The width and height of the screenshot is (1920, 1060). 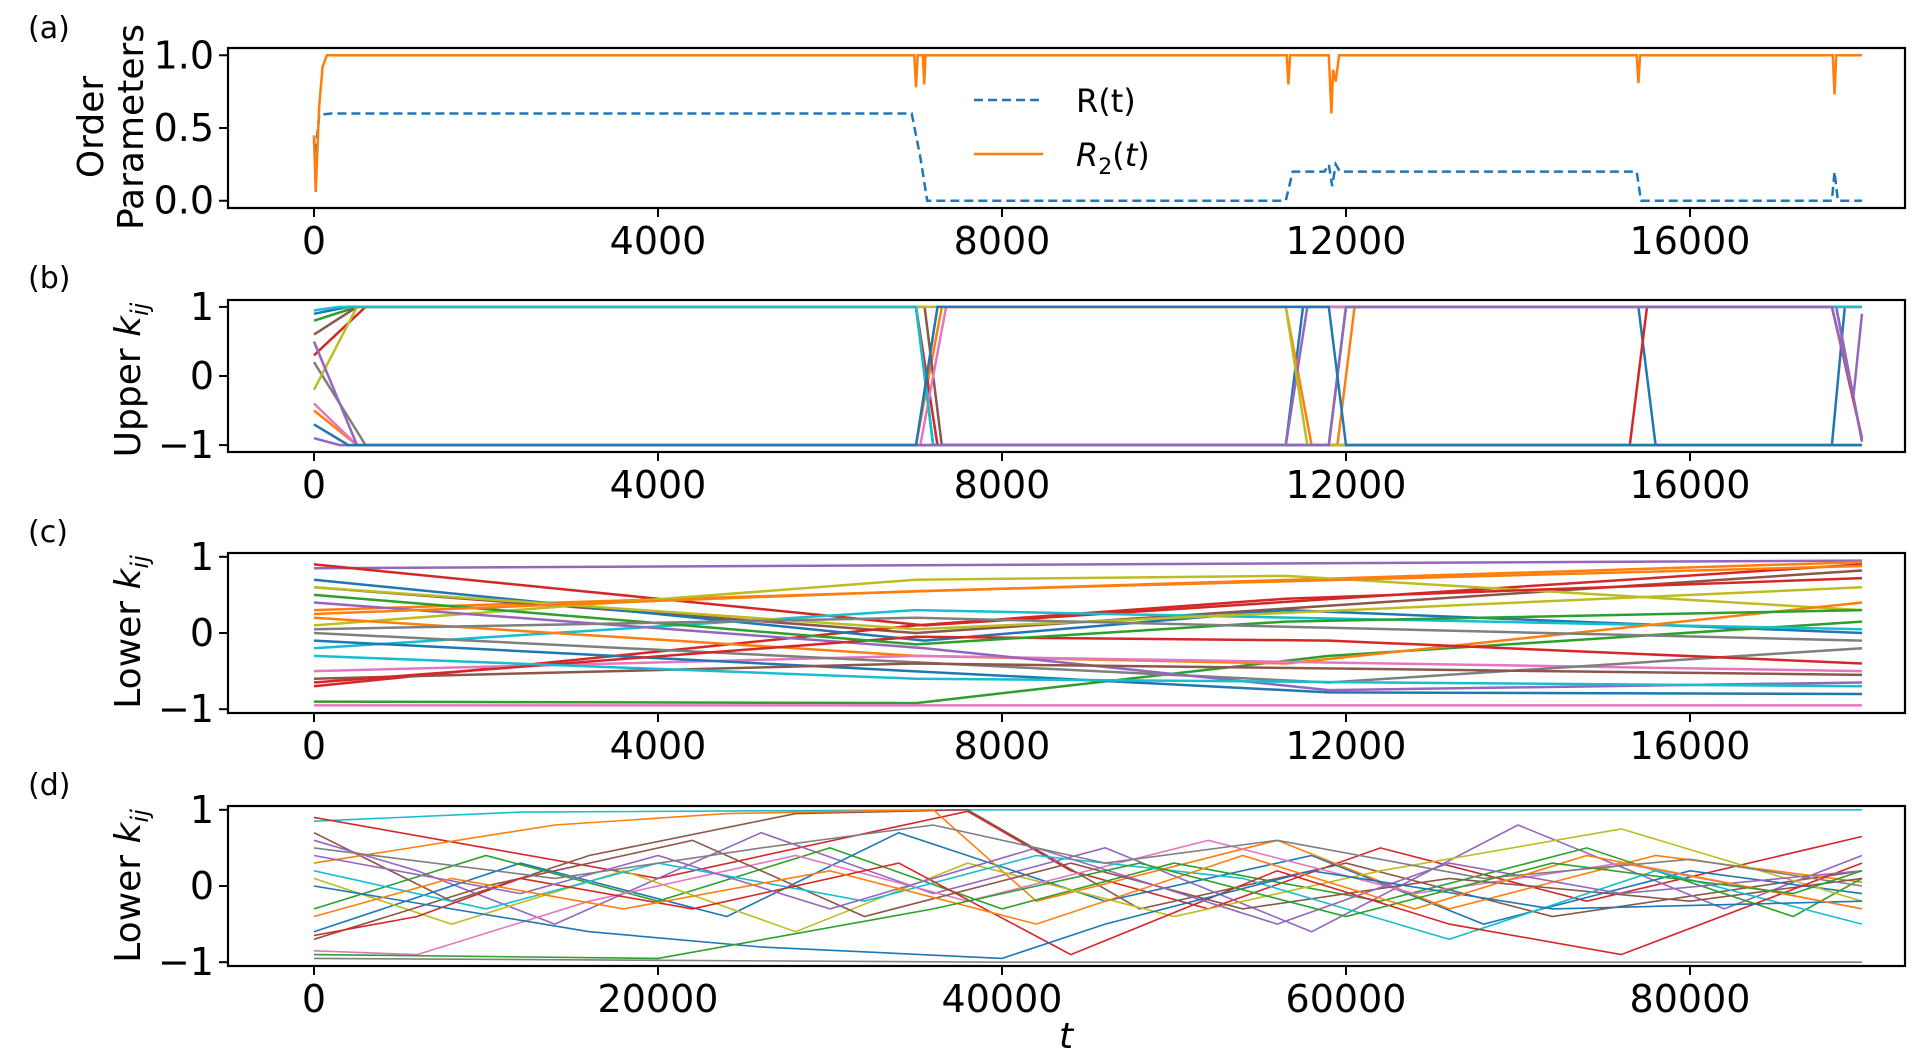 I want to click on y-tick-label-d-0: −1, so click(x=186, y=962).